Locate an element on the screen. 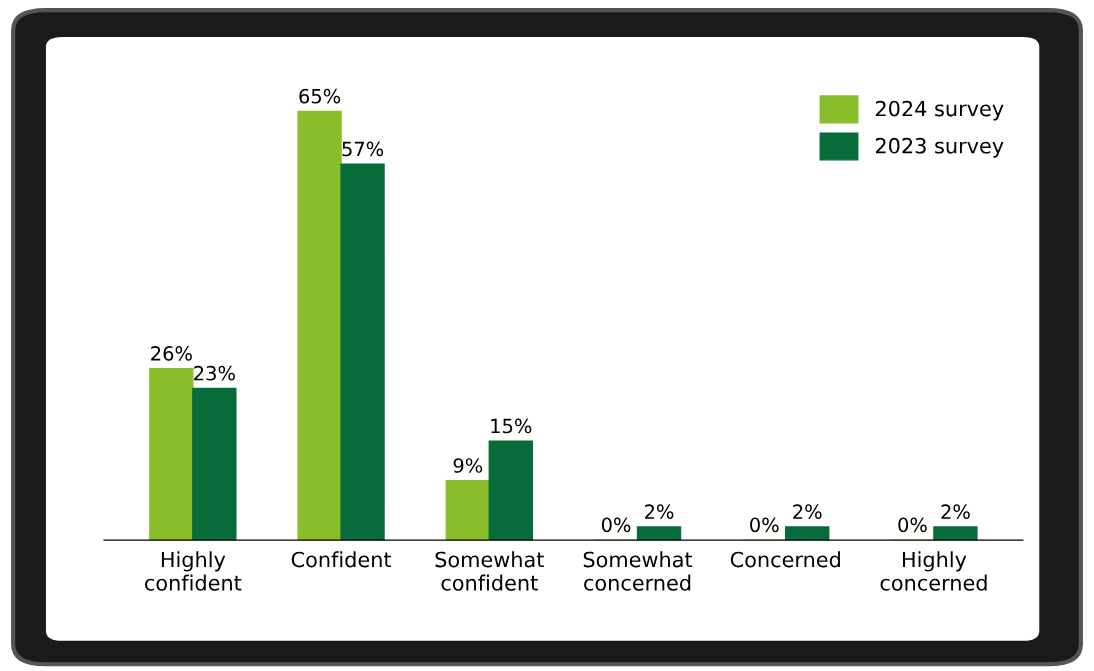  legend-label: 2023 survey is located at coordinates (939, 147).